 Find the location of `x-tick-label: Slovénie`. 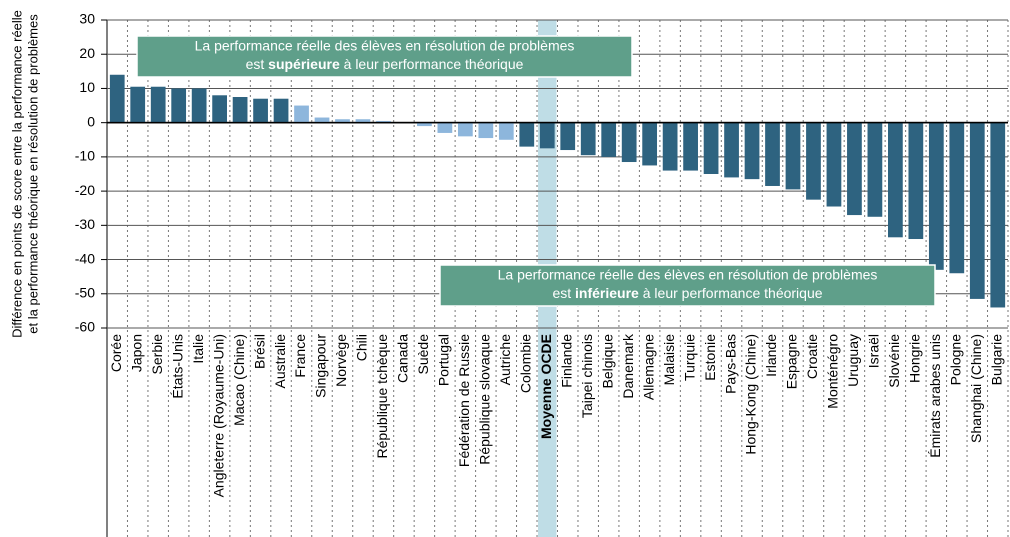

x-tick-label: Slovénie is located at coordinates (894, 361).